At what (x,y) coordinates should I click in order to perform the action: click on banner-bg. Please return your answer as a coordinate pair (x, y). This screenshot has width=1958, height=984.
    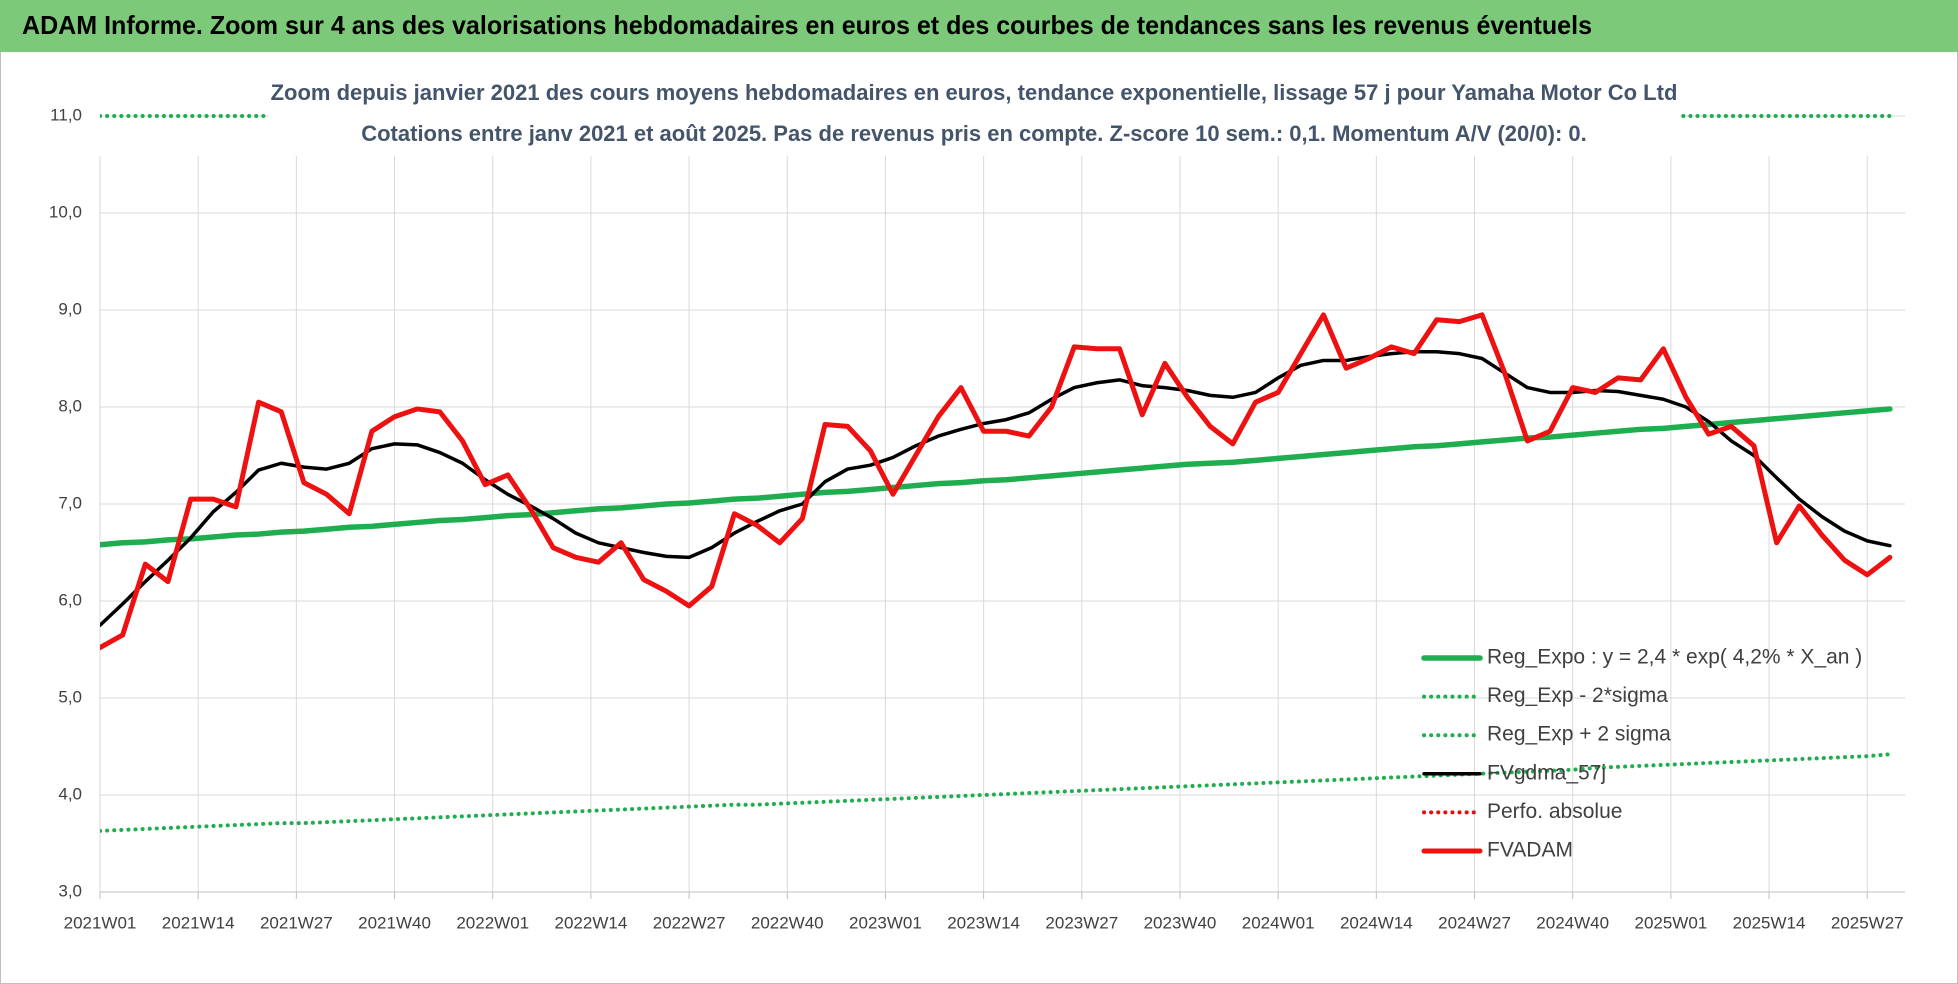
    Looking at the image, I should click on (979, 26).